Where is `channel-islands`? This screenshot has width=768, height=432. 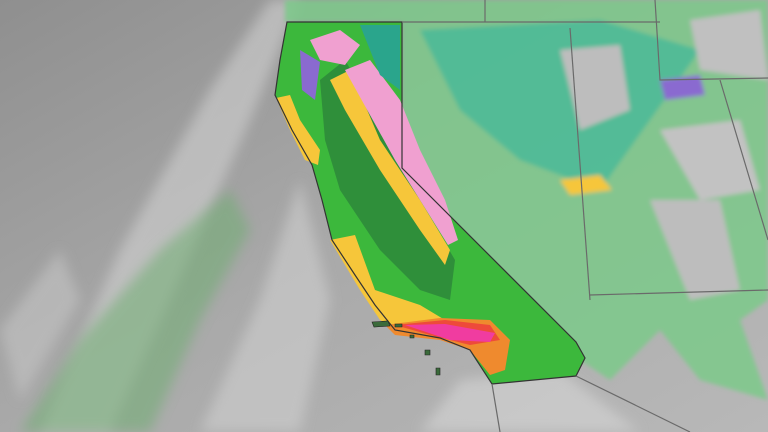 channel-islands is located at coordinates (406, 348).